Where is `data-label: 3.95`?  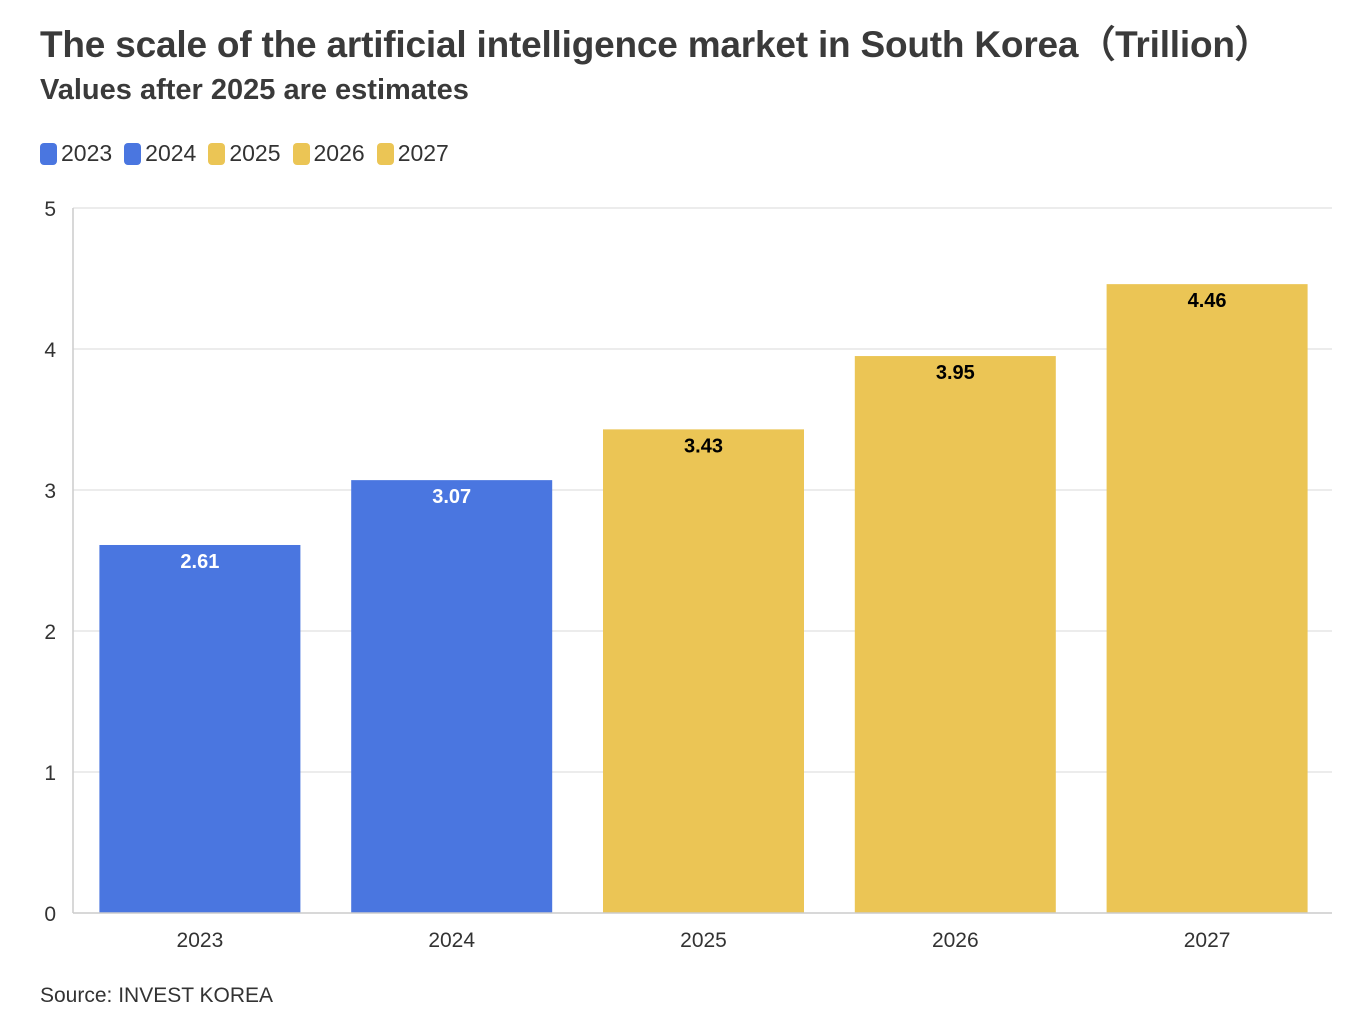
data-label: 3.95 is located at coordinates (955, 373).